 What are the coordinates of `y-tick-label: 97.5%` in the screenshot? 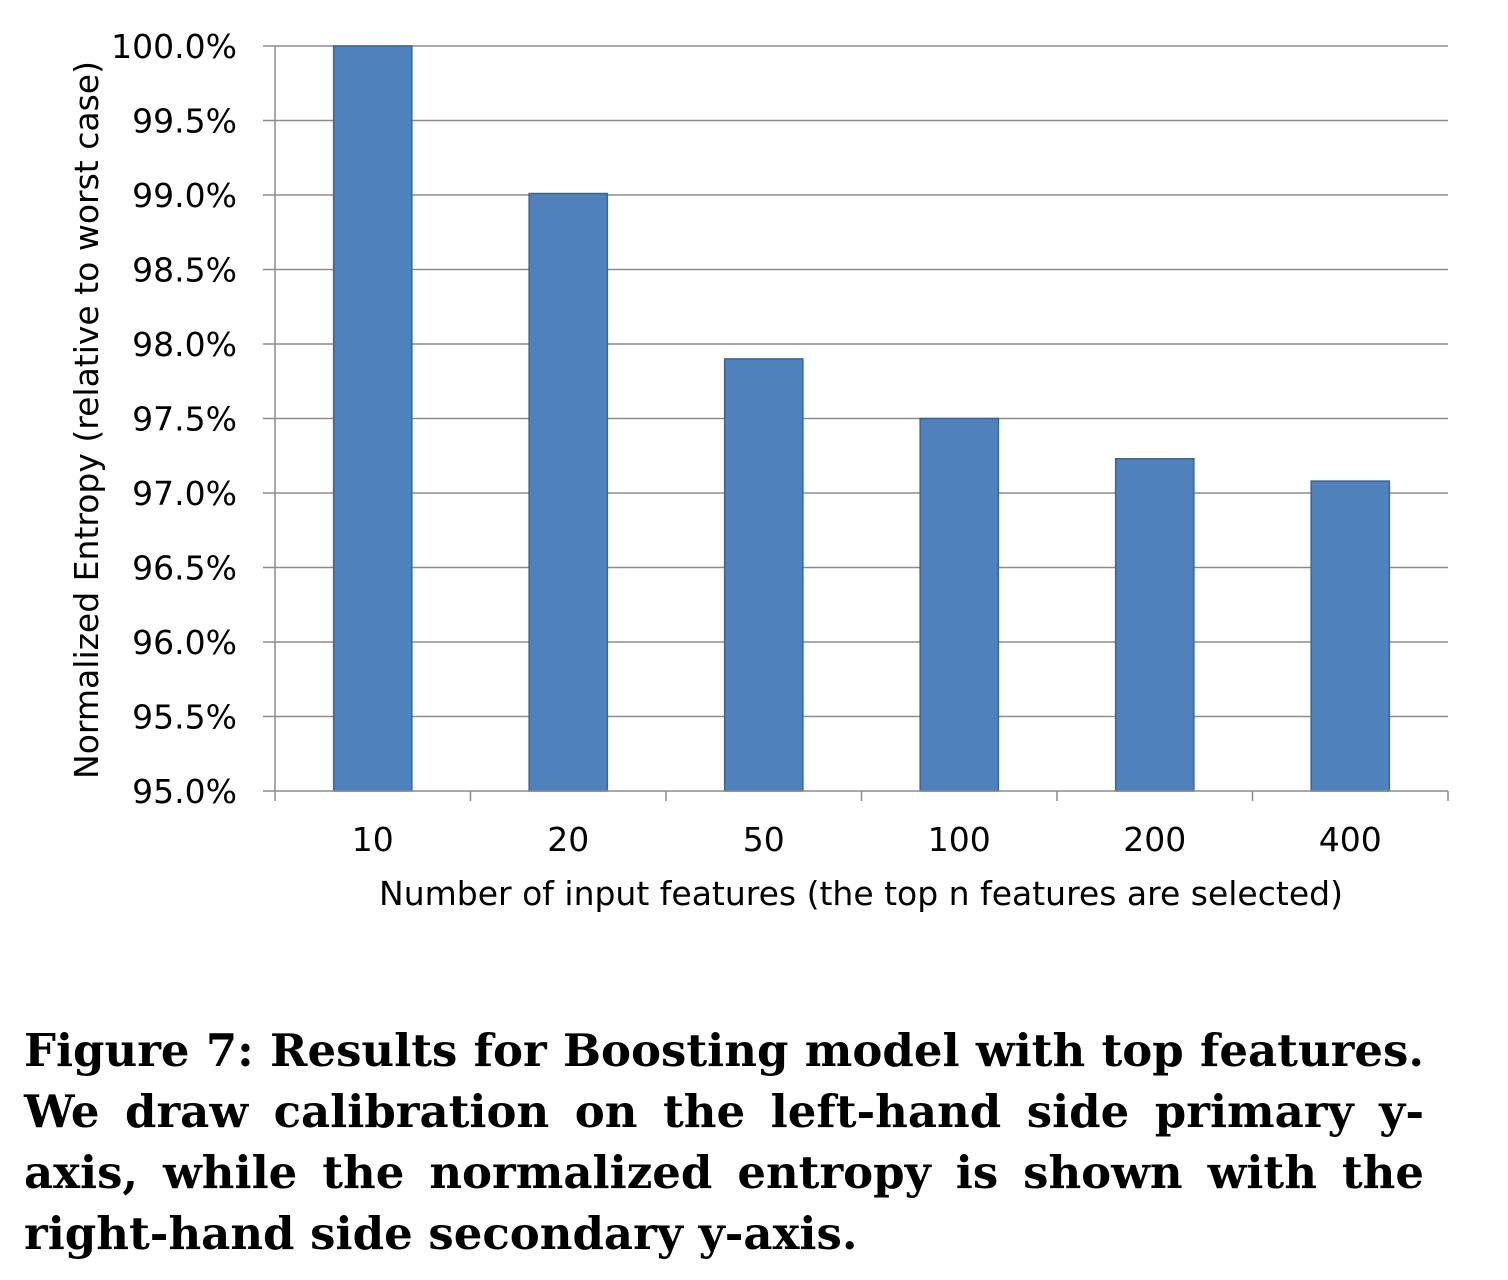 It's located at (184, 419).